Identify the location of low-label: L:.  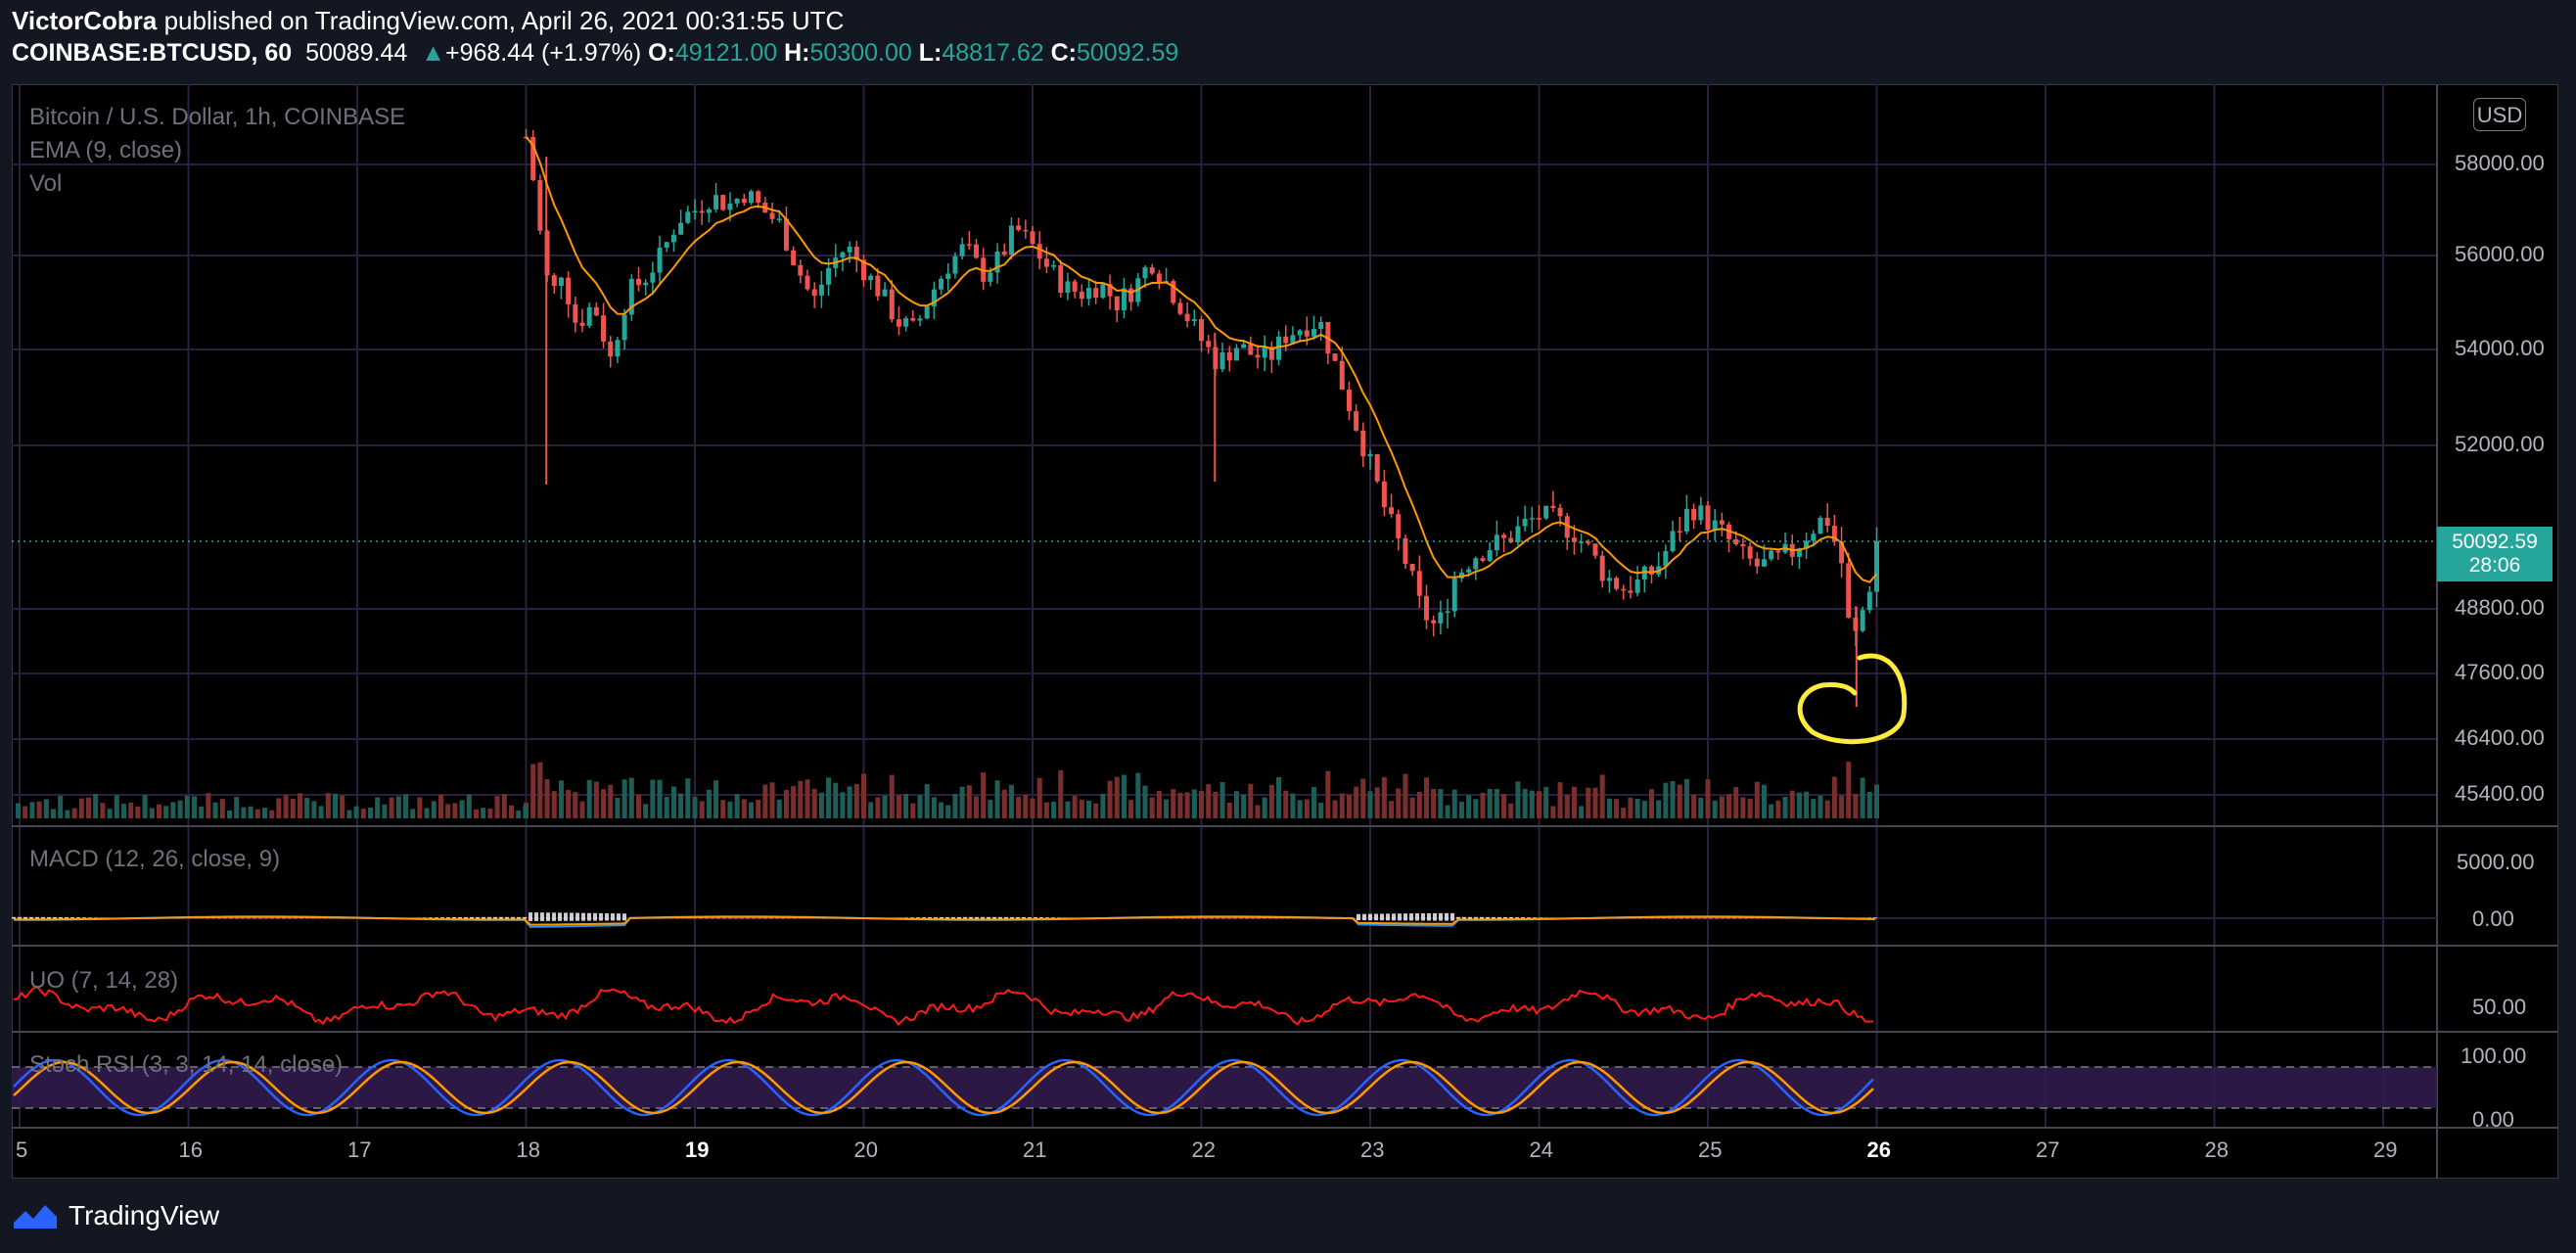
(931, 53).